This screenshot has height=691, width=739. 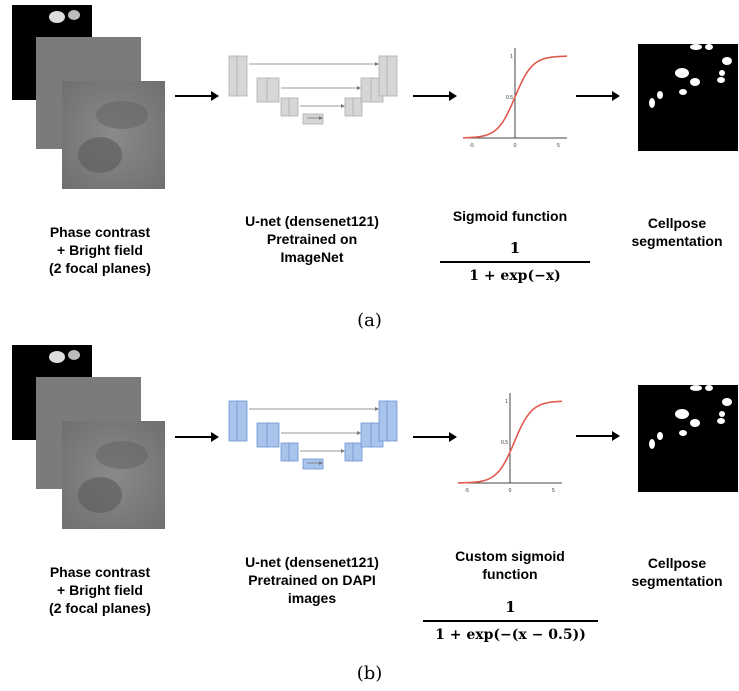 I want to click on function-label: Sigmoid function, so click(x=510, y=216).